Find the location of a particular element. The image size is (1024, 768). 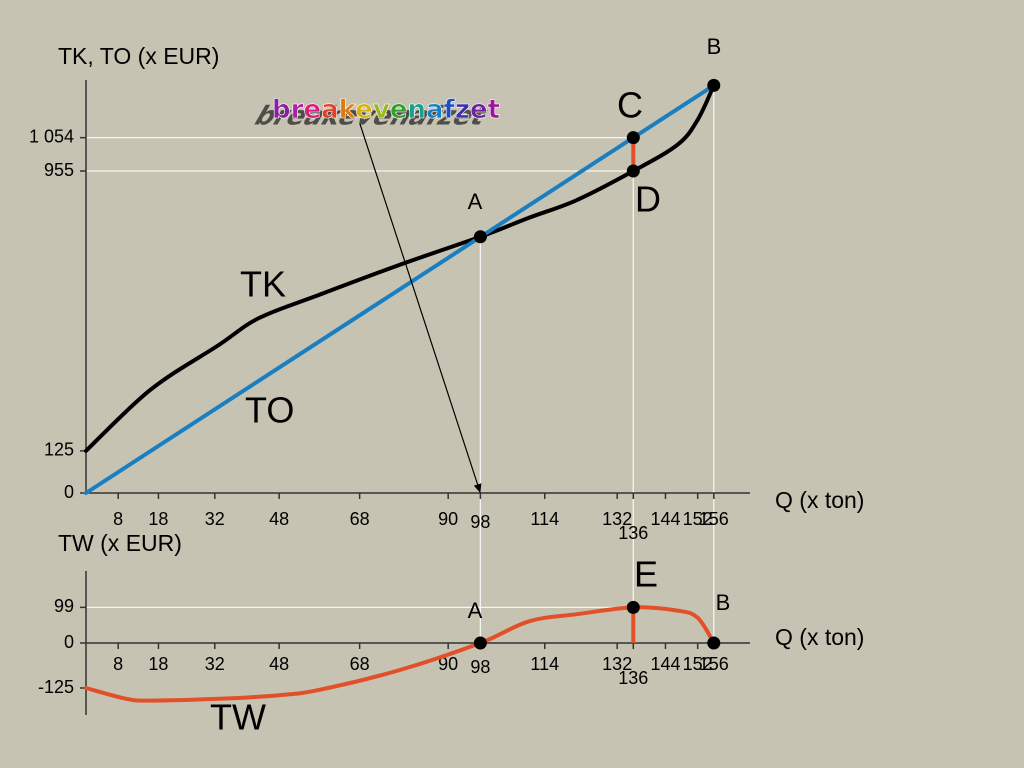

point-label: D is located at coordinates (648, 199).